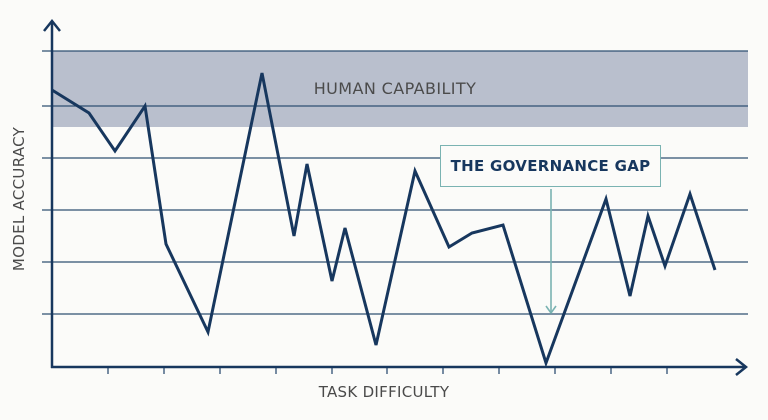 This screenshot has height=420, width=768. Describe the element at coordinates (551, 310) in the screenshot. I see `arrow-down-icon` at that location.